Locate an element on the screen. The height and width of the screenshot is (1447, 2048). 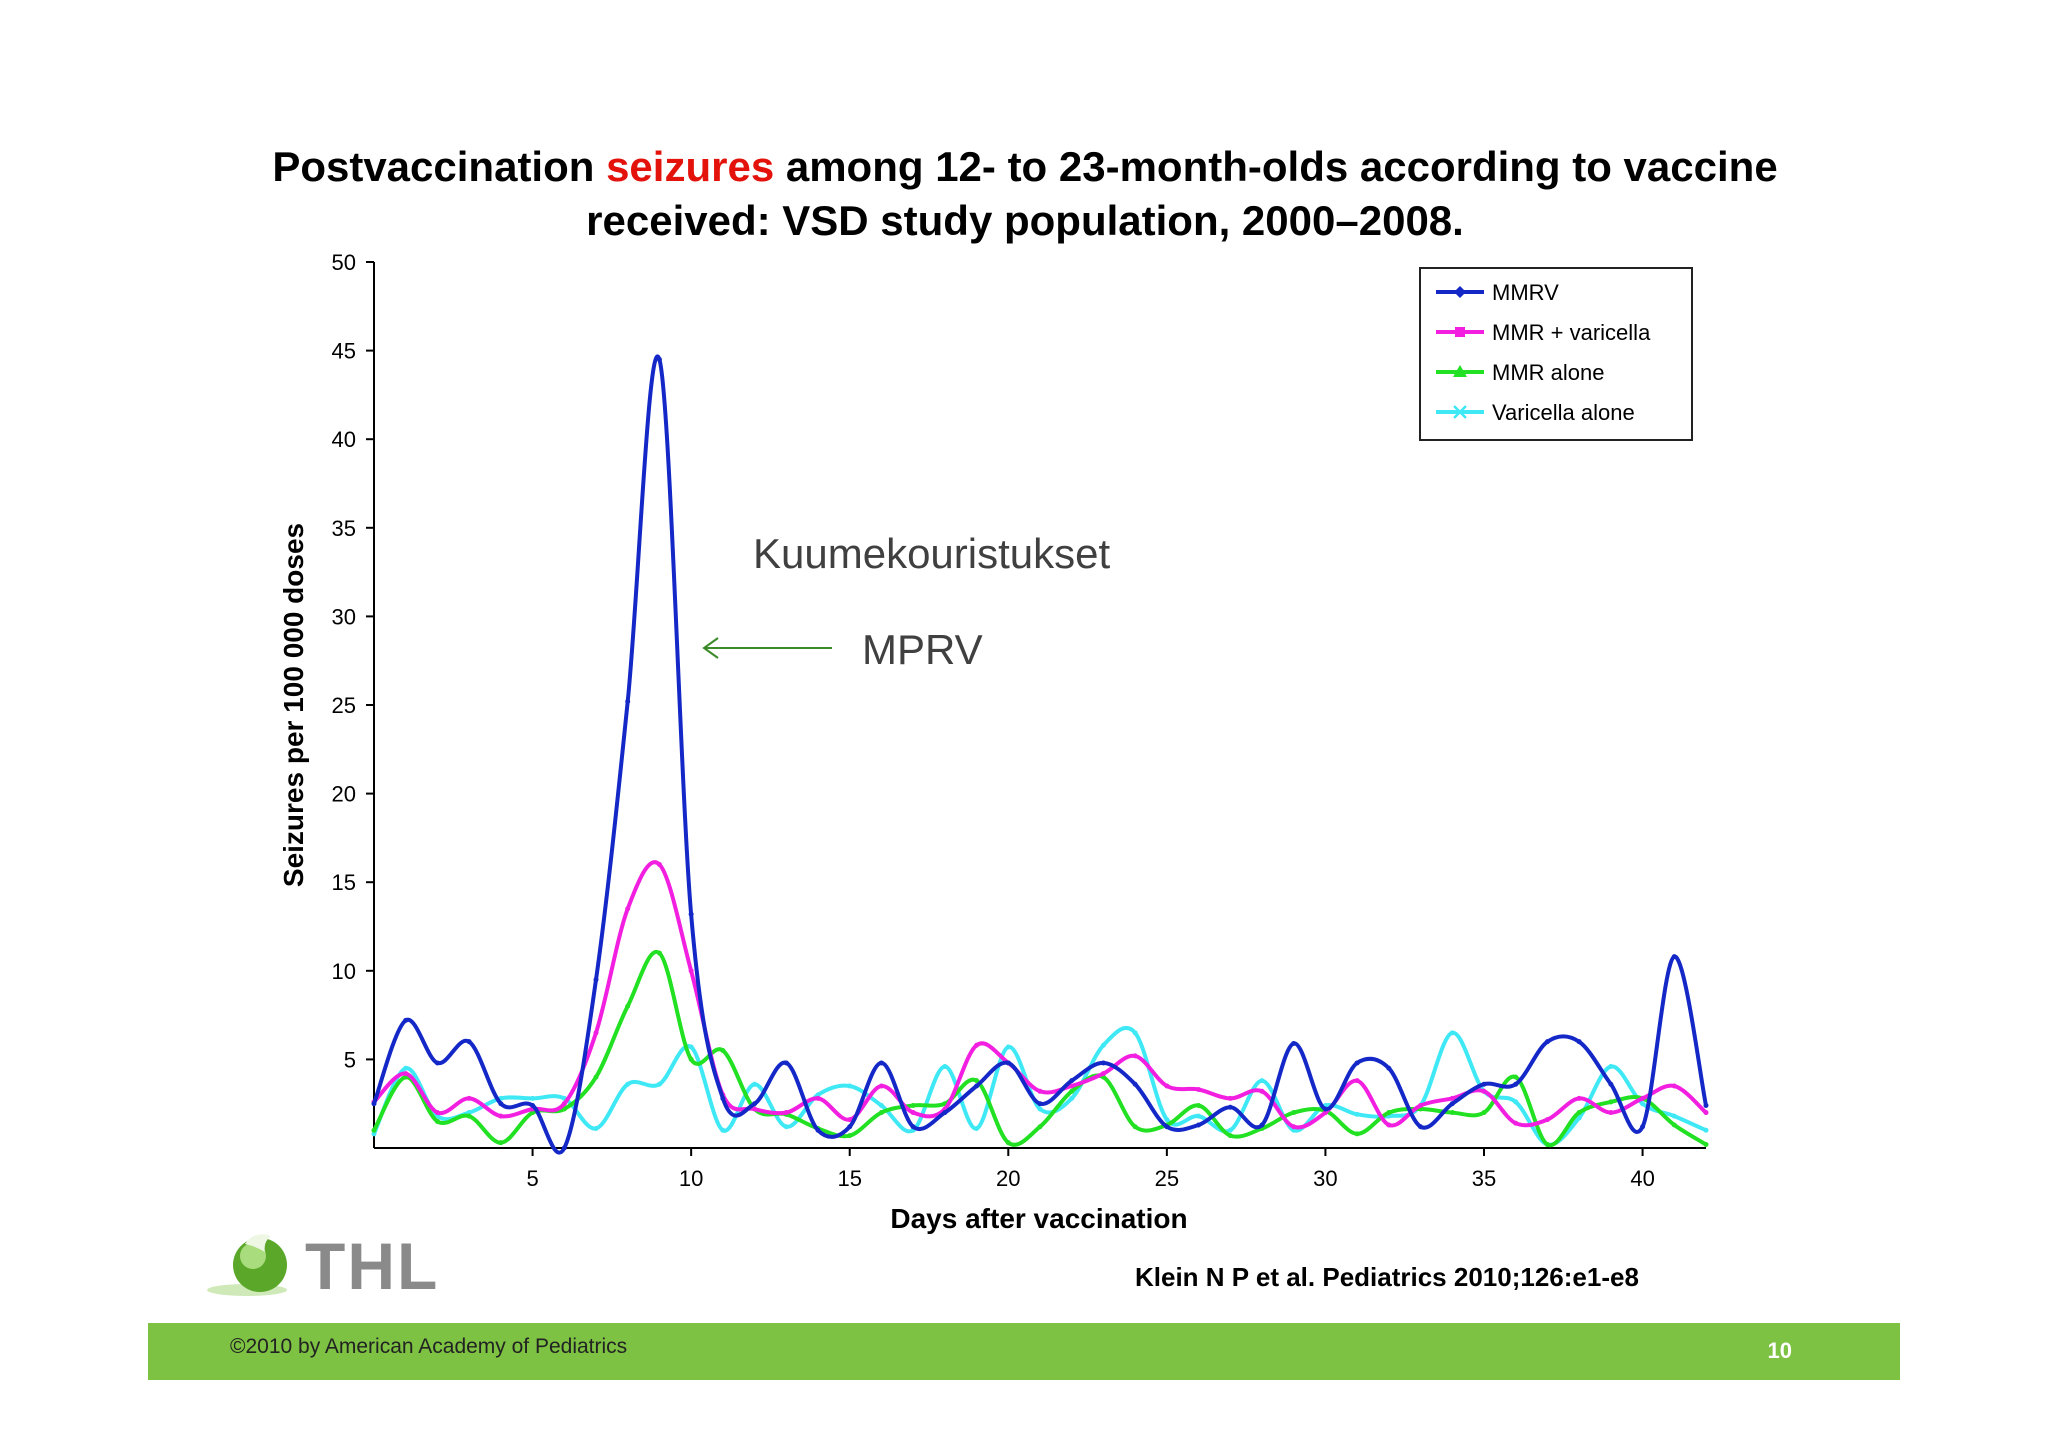
annotation-group: Kuumekouristukset MPRV is located at coordinates (906, 601).